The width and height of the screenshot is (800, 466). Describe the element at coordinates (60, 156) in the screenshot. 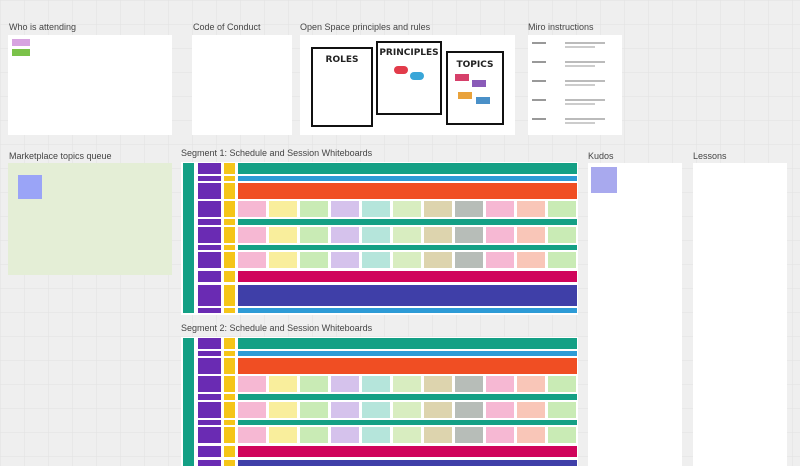

I see `frame-title: Marketplace topics queue` at that location.